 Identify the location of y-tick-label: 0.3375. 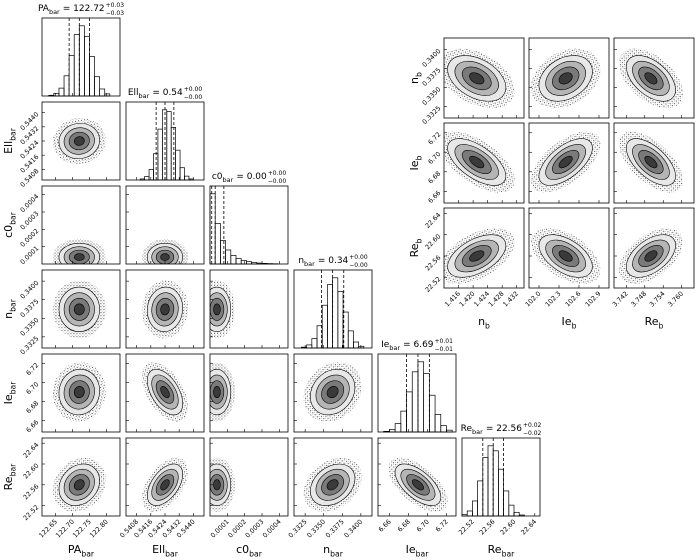
(432, 77).